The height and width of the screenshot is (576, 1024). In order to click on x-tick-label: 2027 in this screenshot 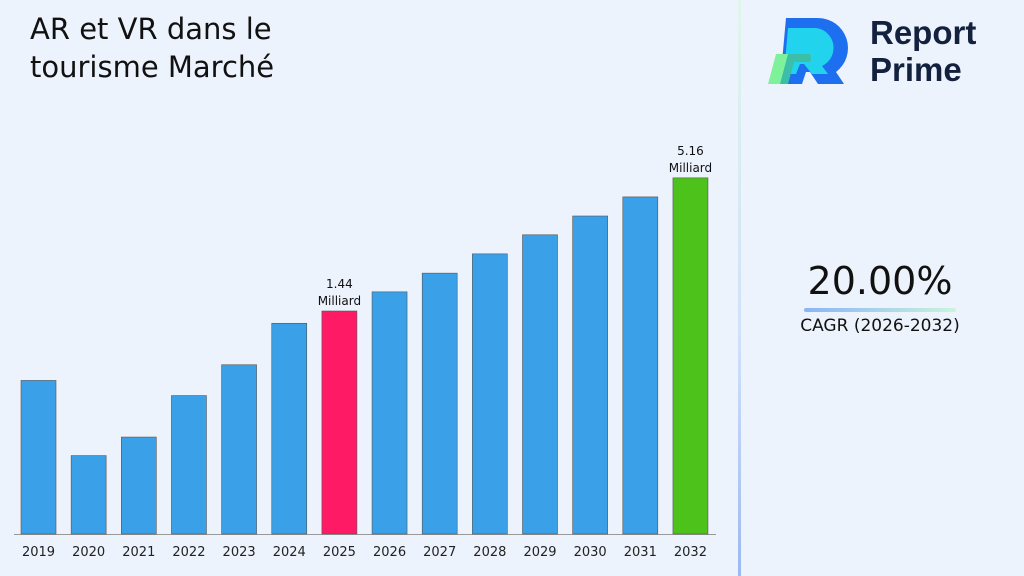, I will do `click(439, 552)`.